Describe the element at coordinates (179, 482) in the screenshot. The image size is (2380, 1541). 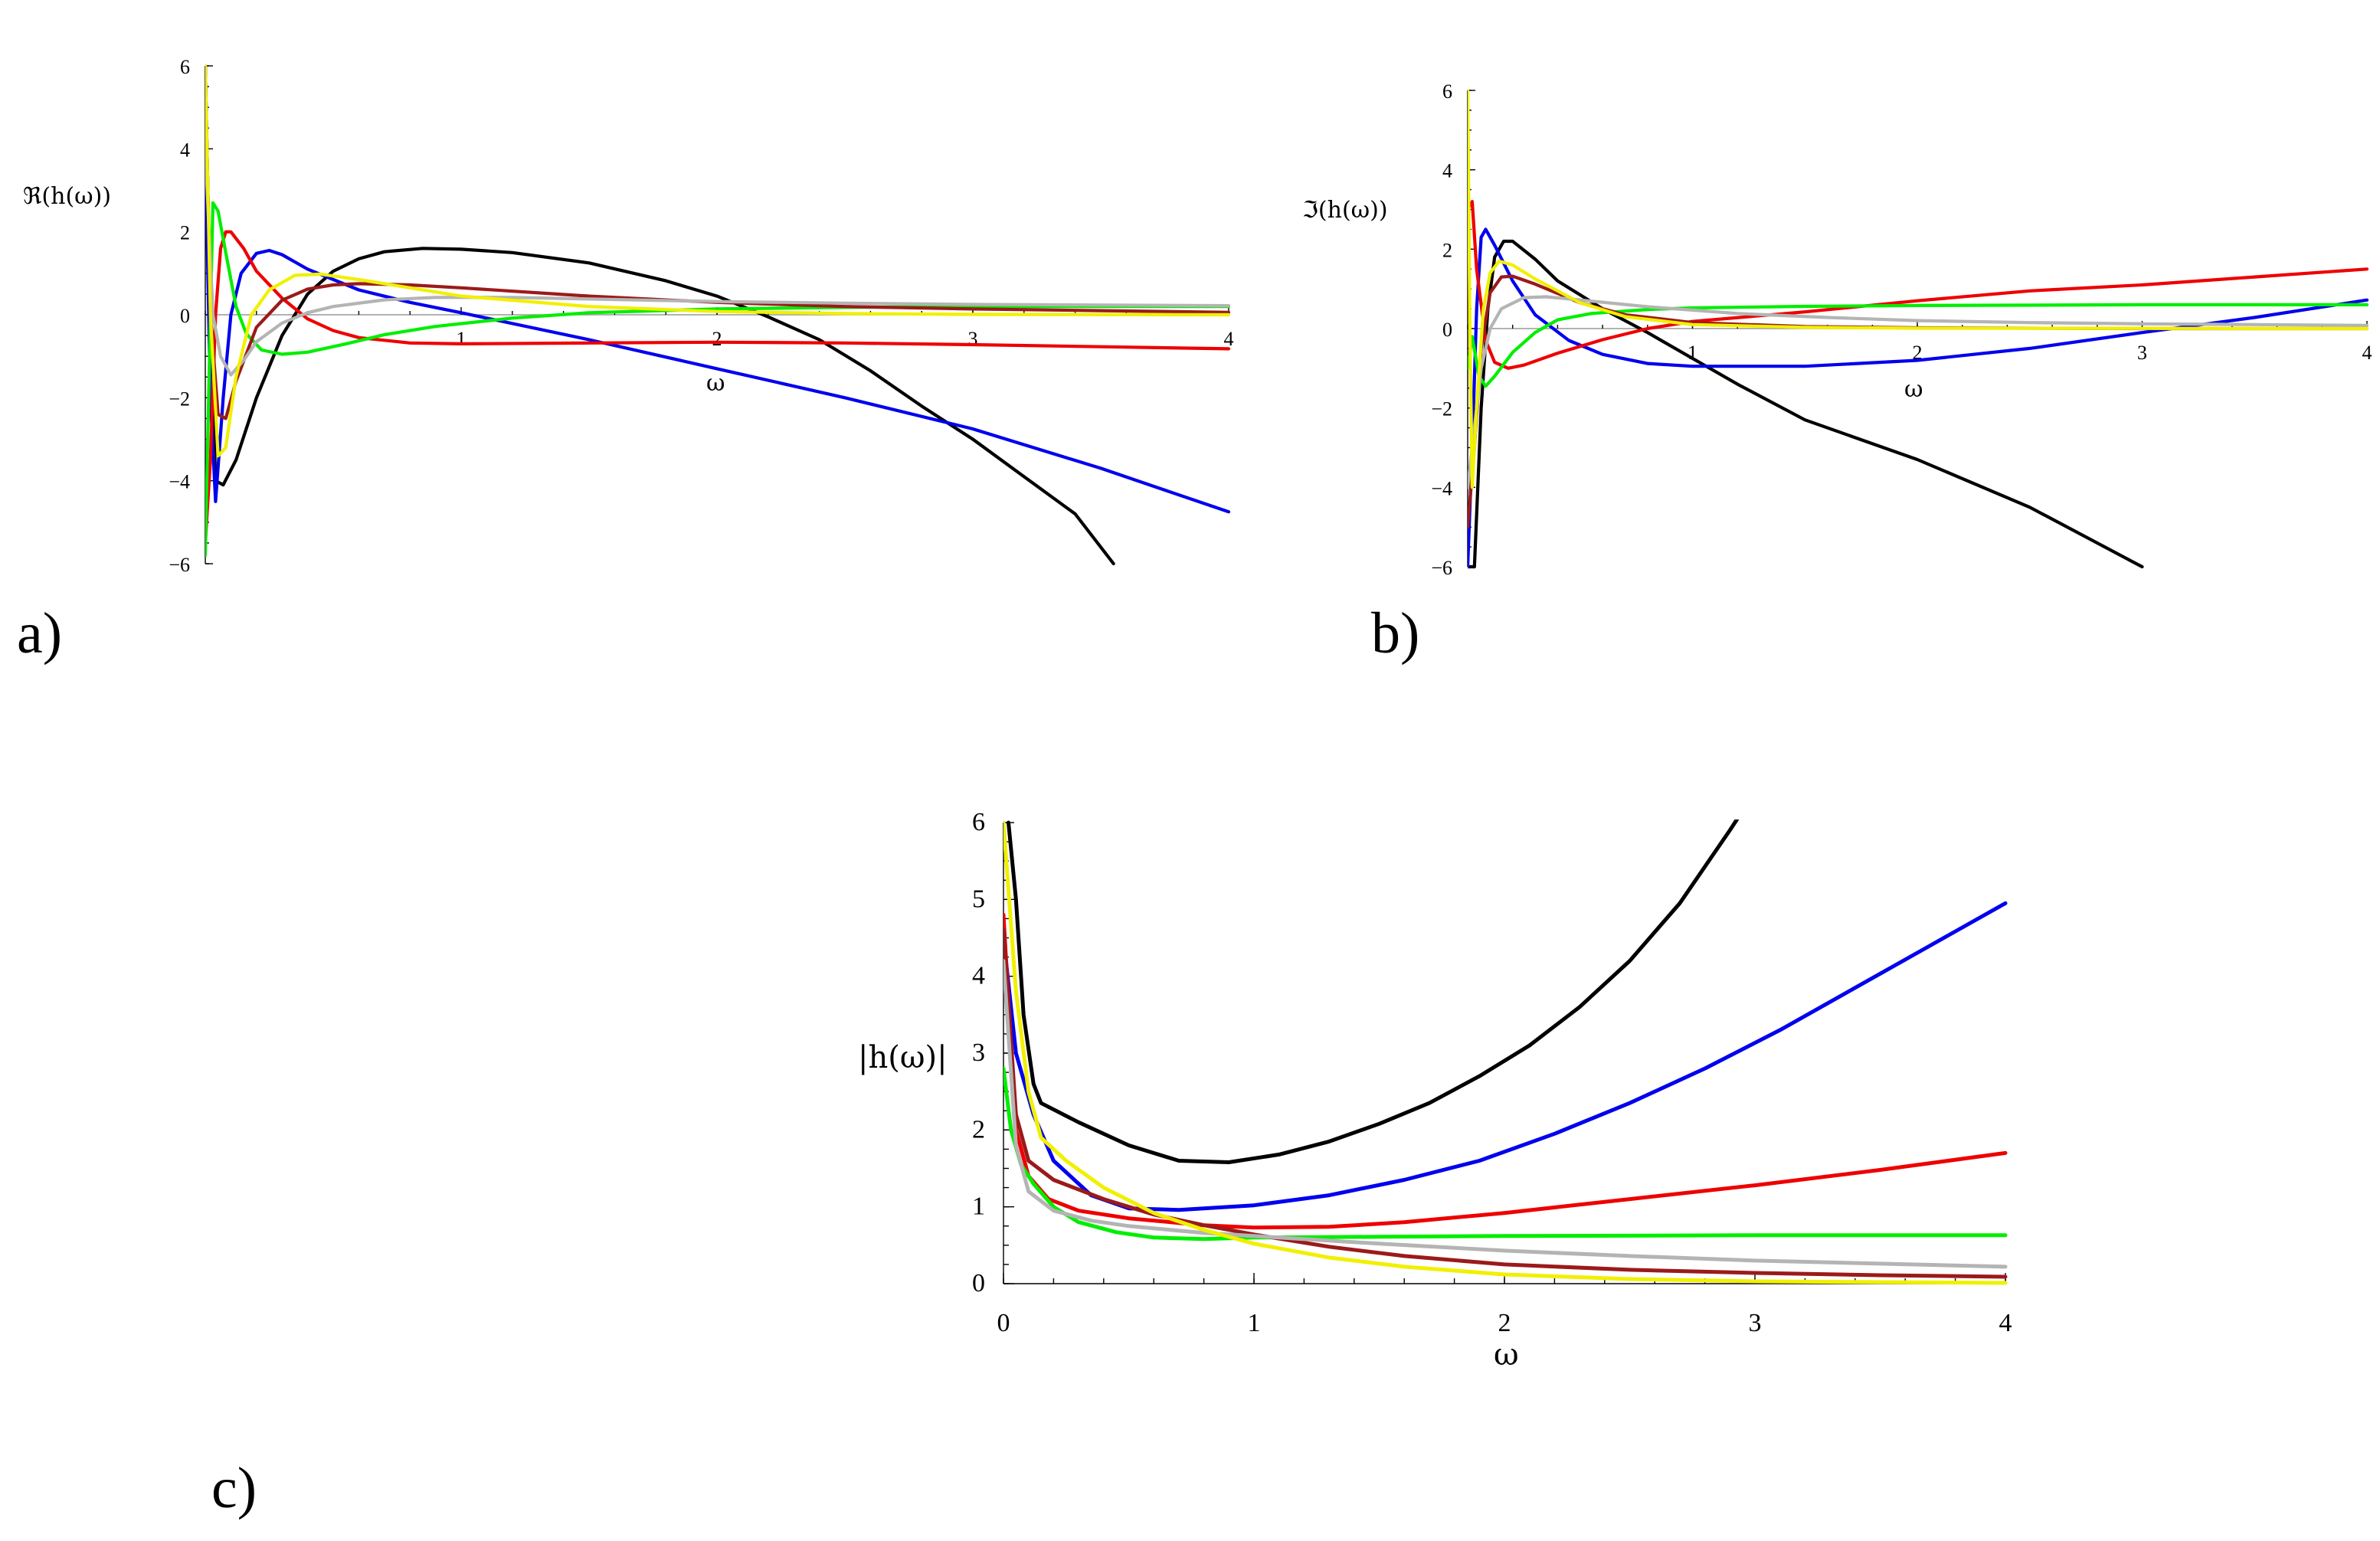
I see `panel-a-y-tick-label: −4` at that location.